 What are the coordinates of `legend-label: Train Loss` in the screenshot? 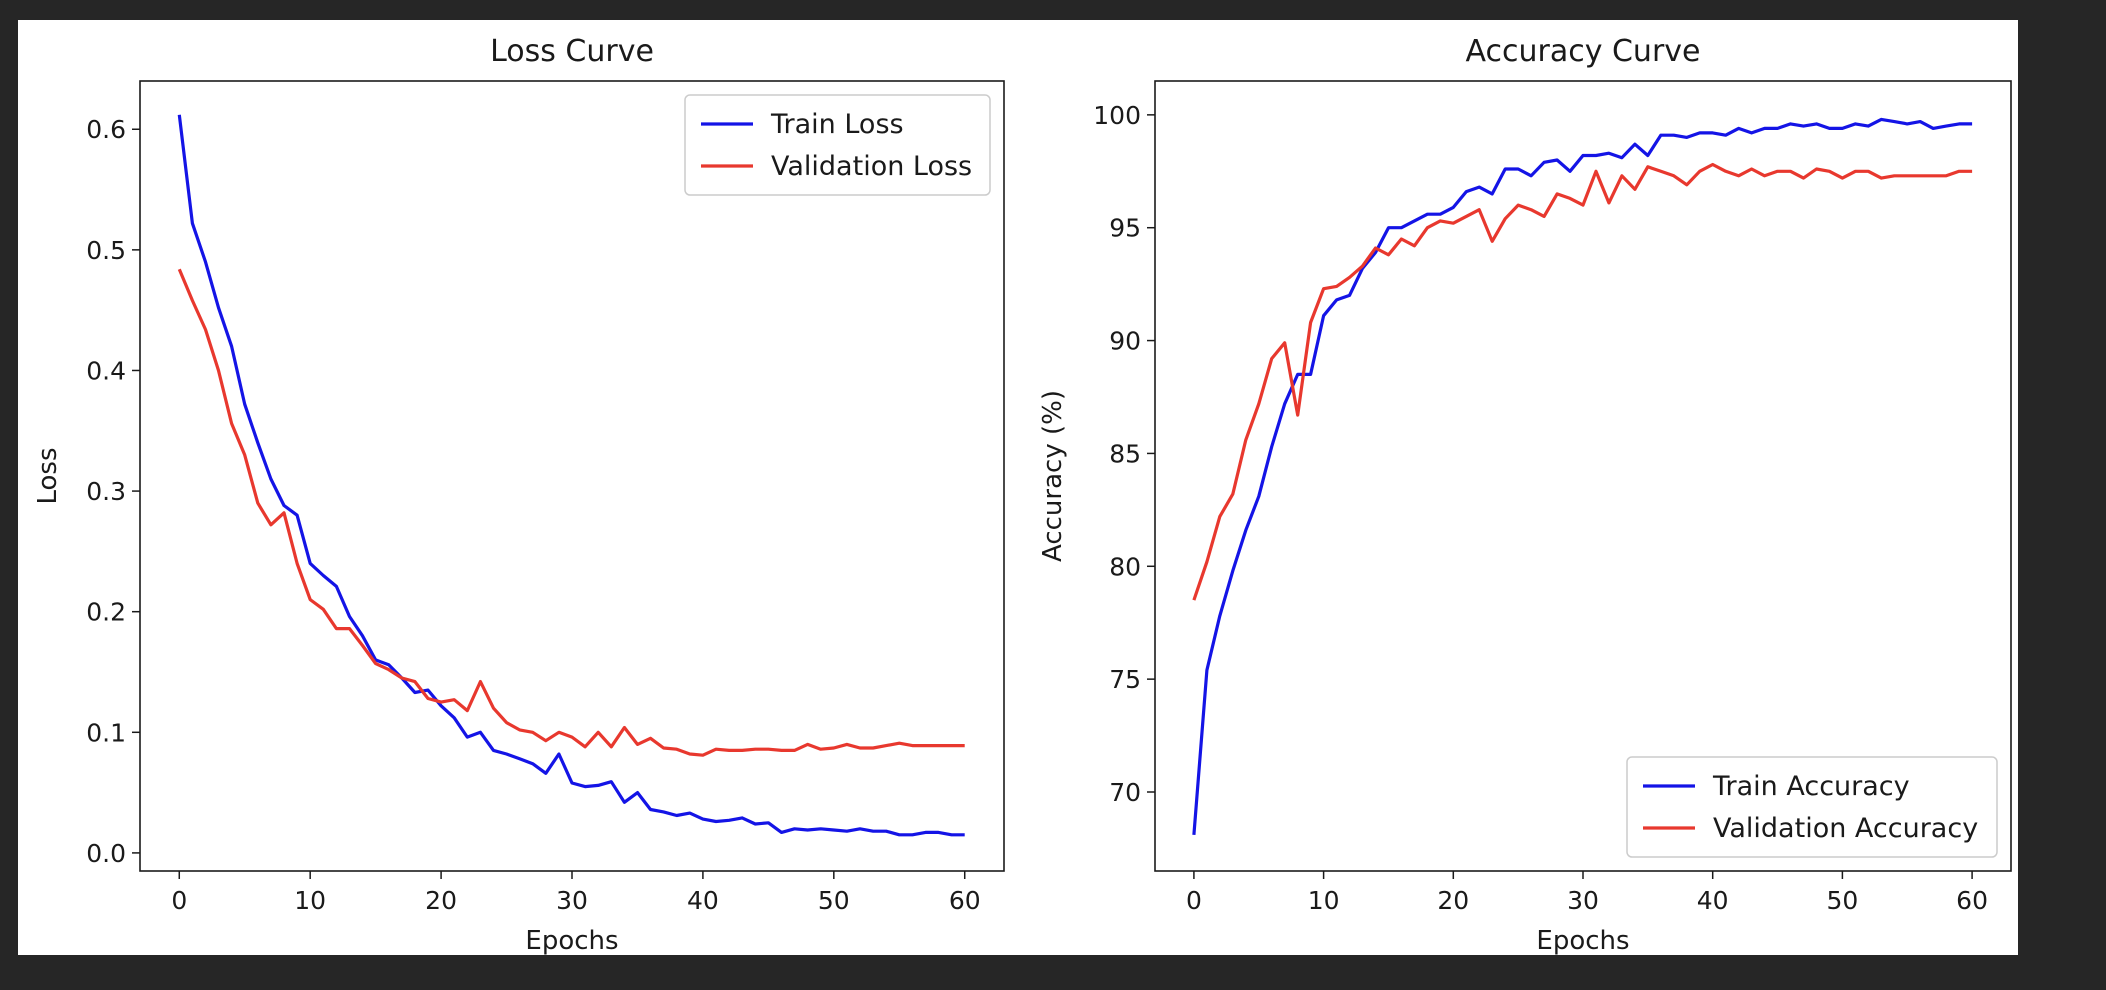 It's located at (837, 124).